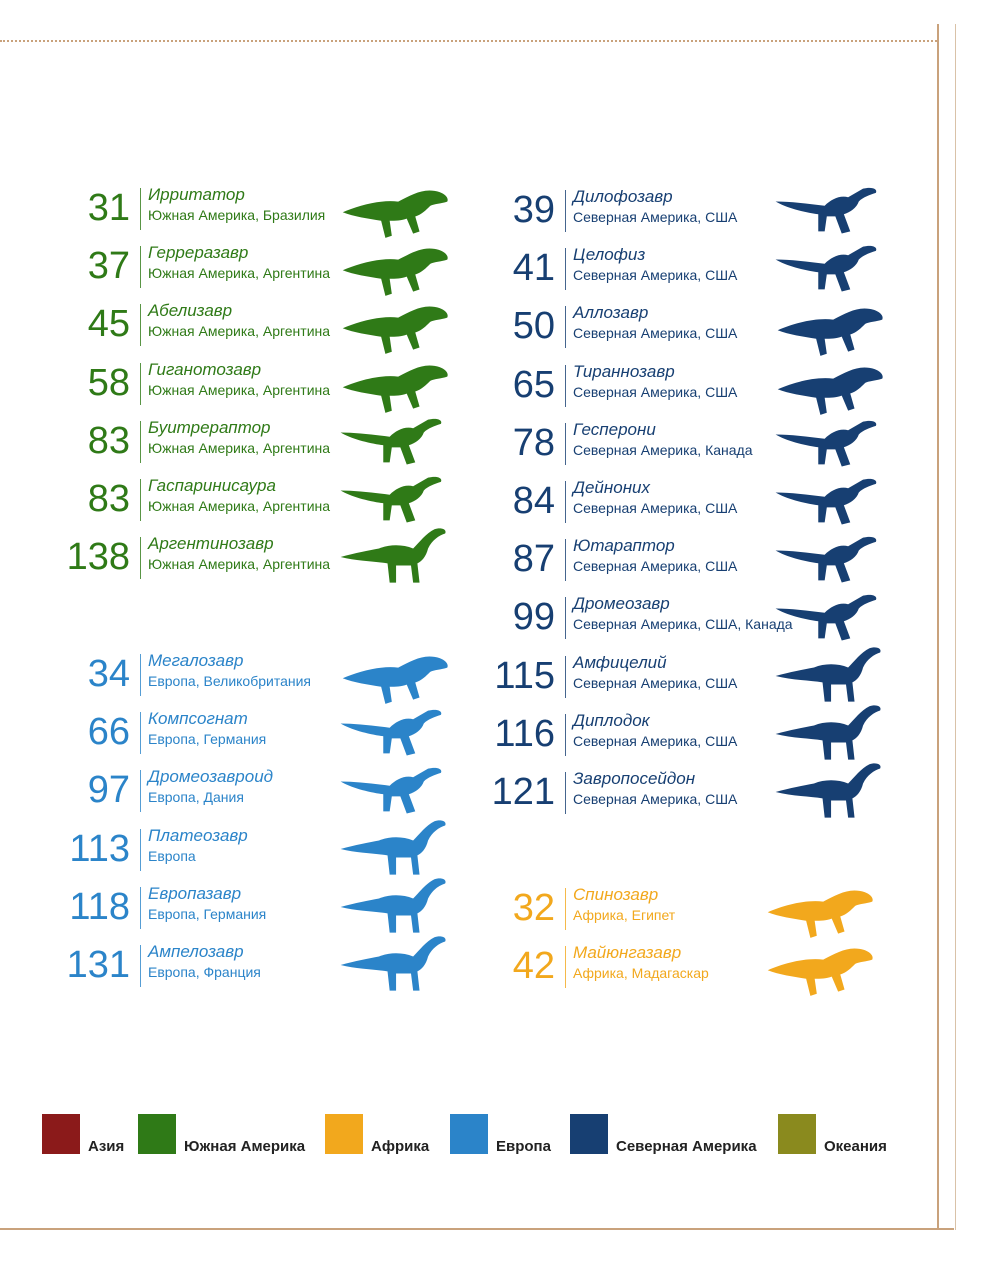 Image resolution: width=1000 pixels, height=1264 pixels. I want to click on dinosaur-name: Дромеозавроид, so click(211, 777).